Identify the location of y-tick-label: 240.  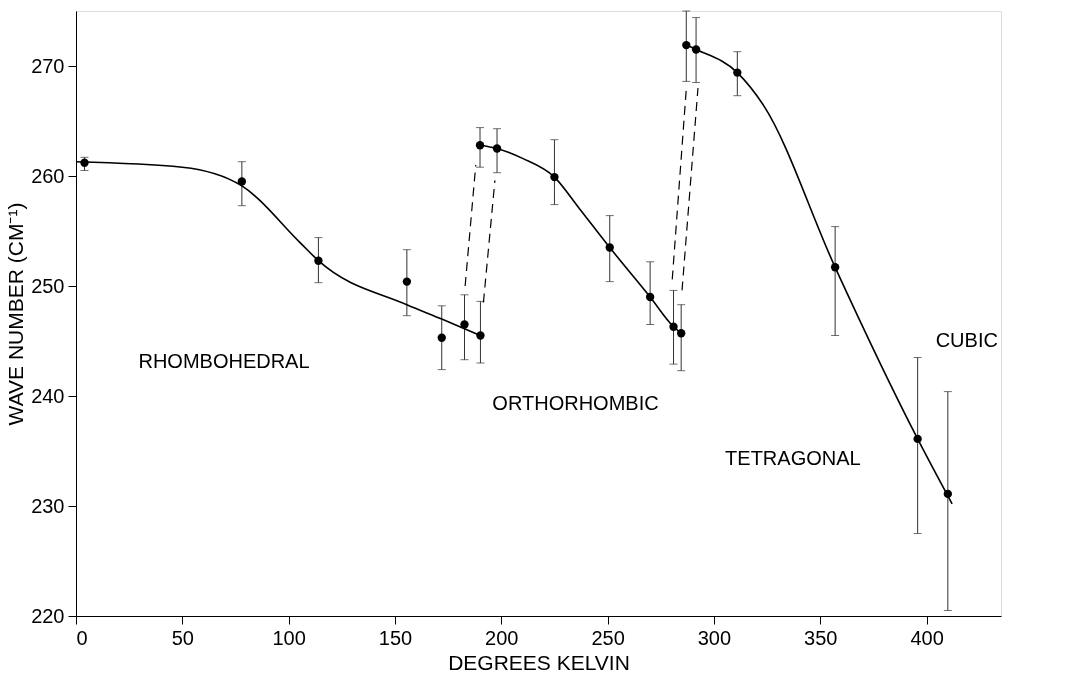
(48, 395).